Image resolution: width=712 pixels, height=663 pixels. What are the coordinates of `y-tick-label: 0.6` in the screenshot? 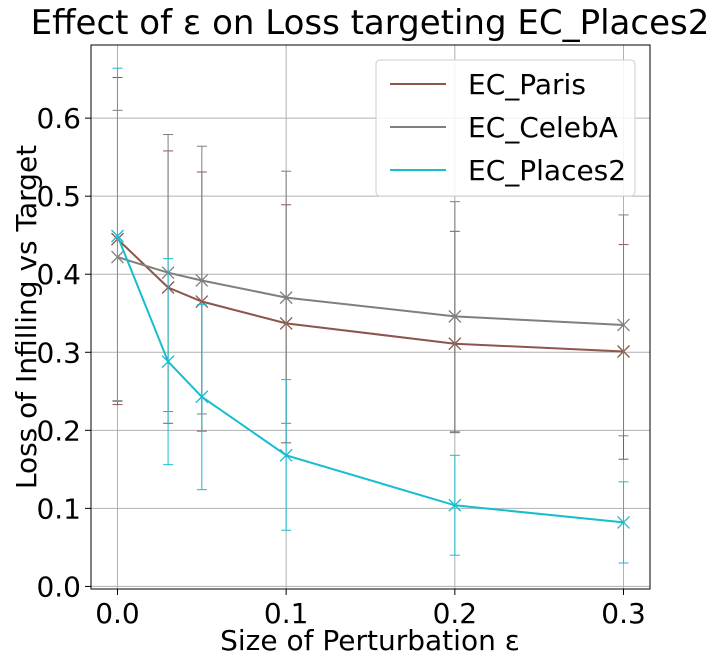 It's located at (58, 118).